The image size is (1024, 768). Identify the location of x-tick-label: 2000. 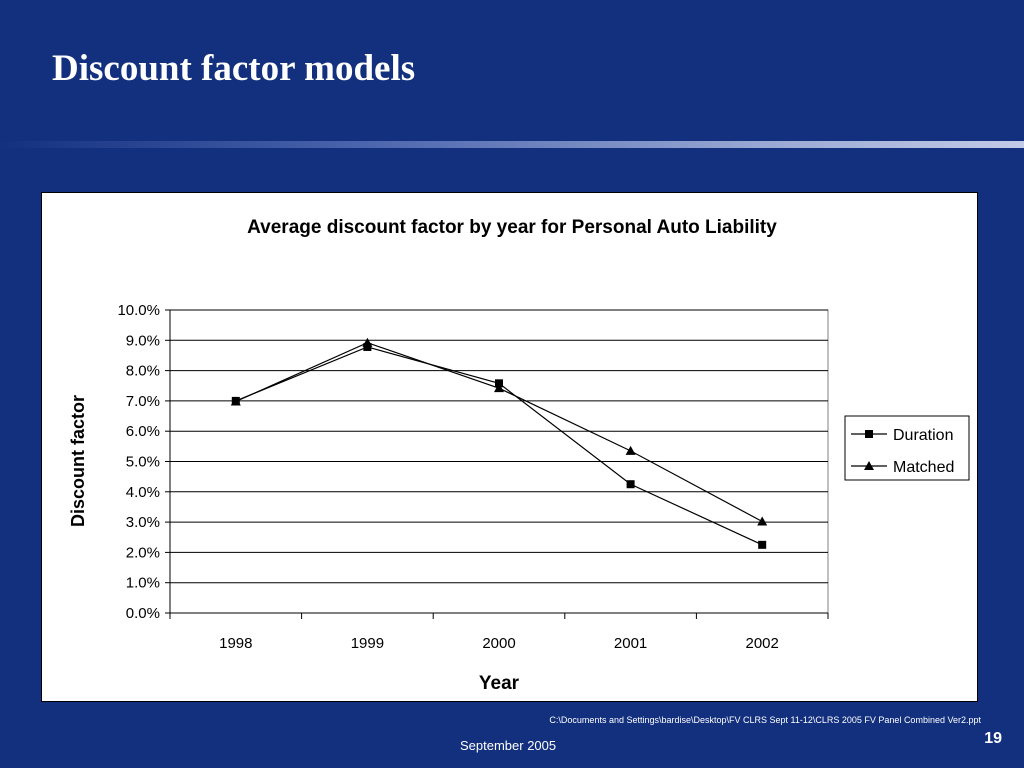
(498, 643).